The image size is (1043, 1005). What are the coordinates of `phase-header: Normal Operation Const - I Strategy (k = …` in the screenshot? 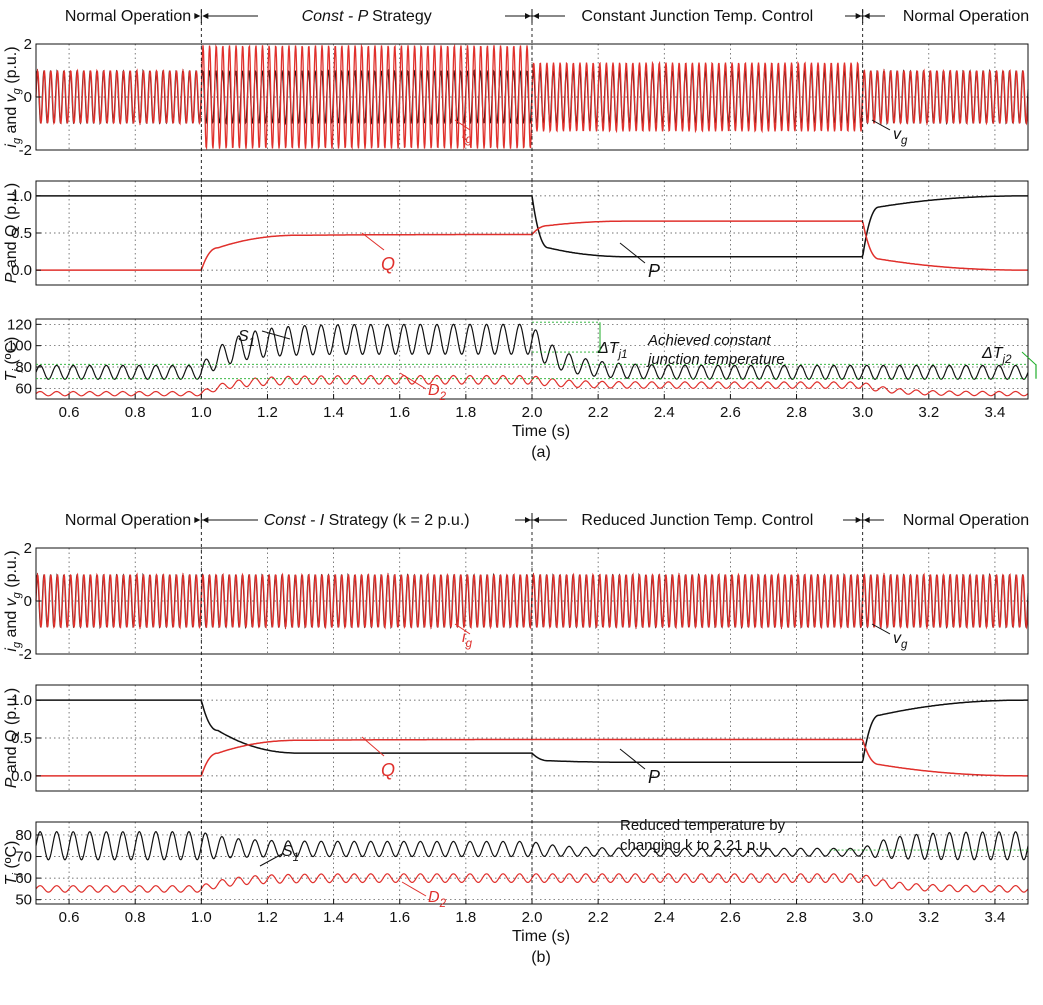 It's located at (547, 520).